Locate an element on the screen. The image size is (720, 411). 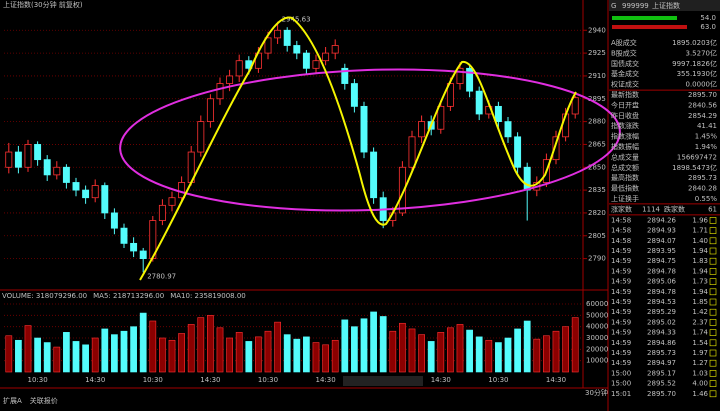
tick-time: 14:58 is located at coordinates (621, 231).